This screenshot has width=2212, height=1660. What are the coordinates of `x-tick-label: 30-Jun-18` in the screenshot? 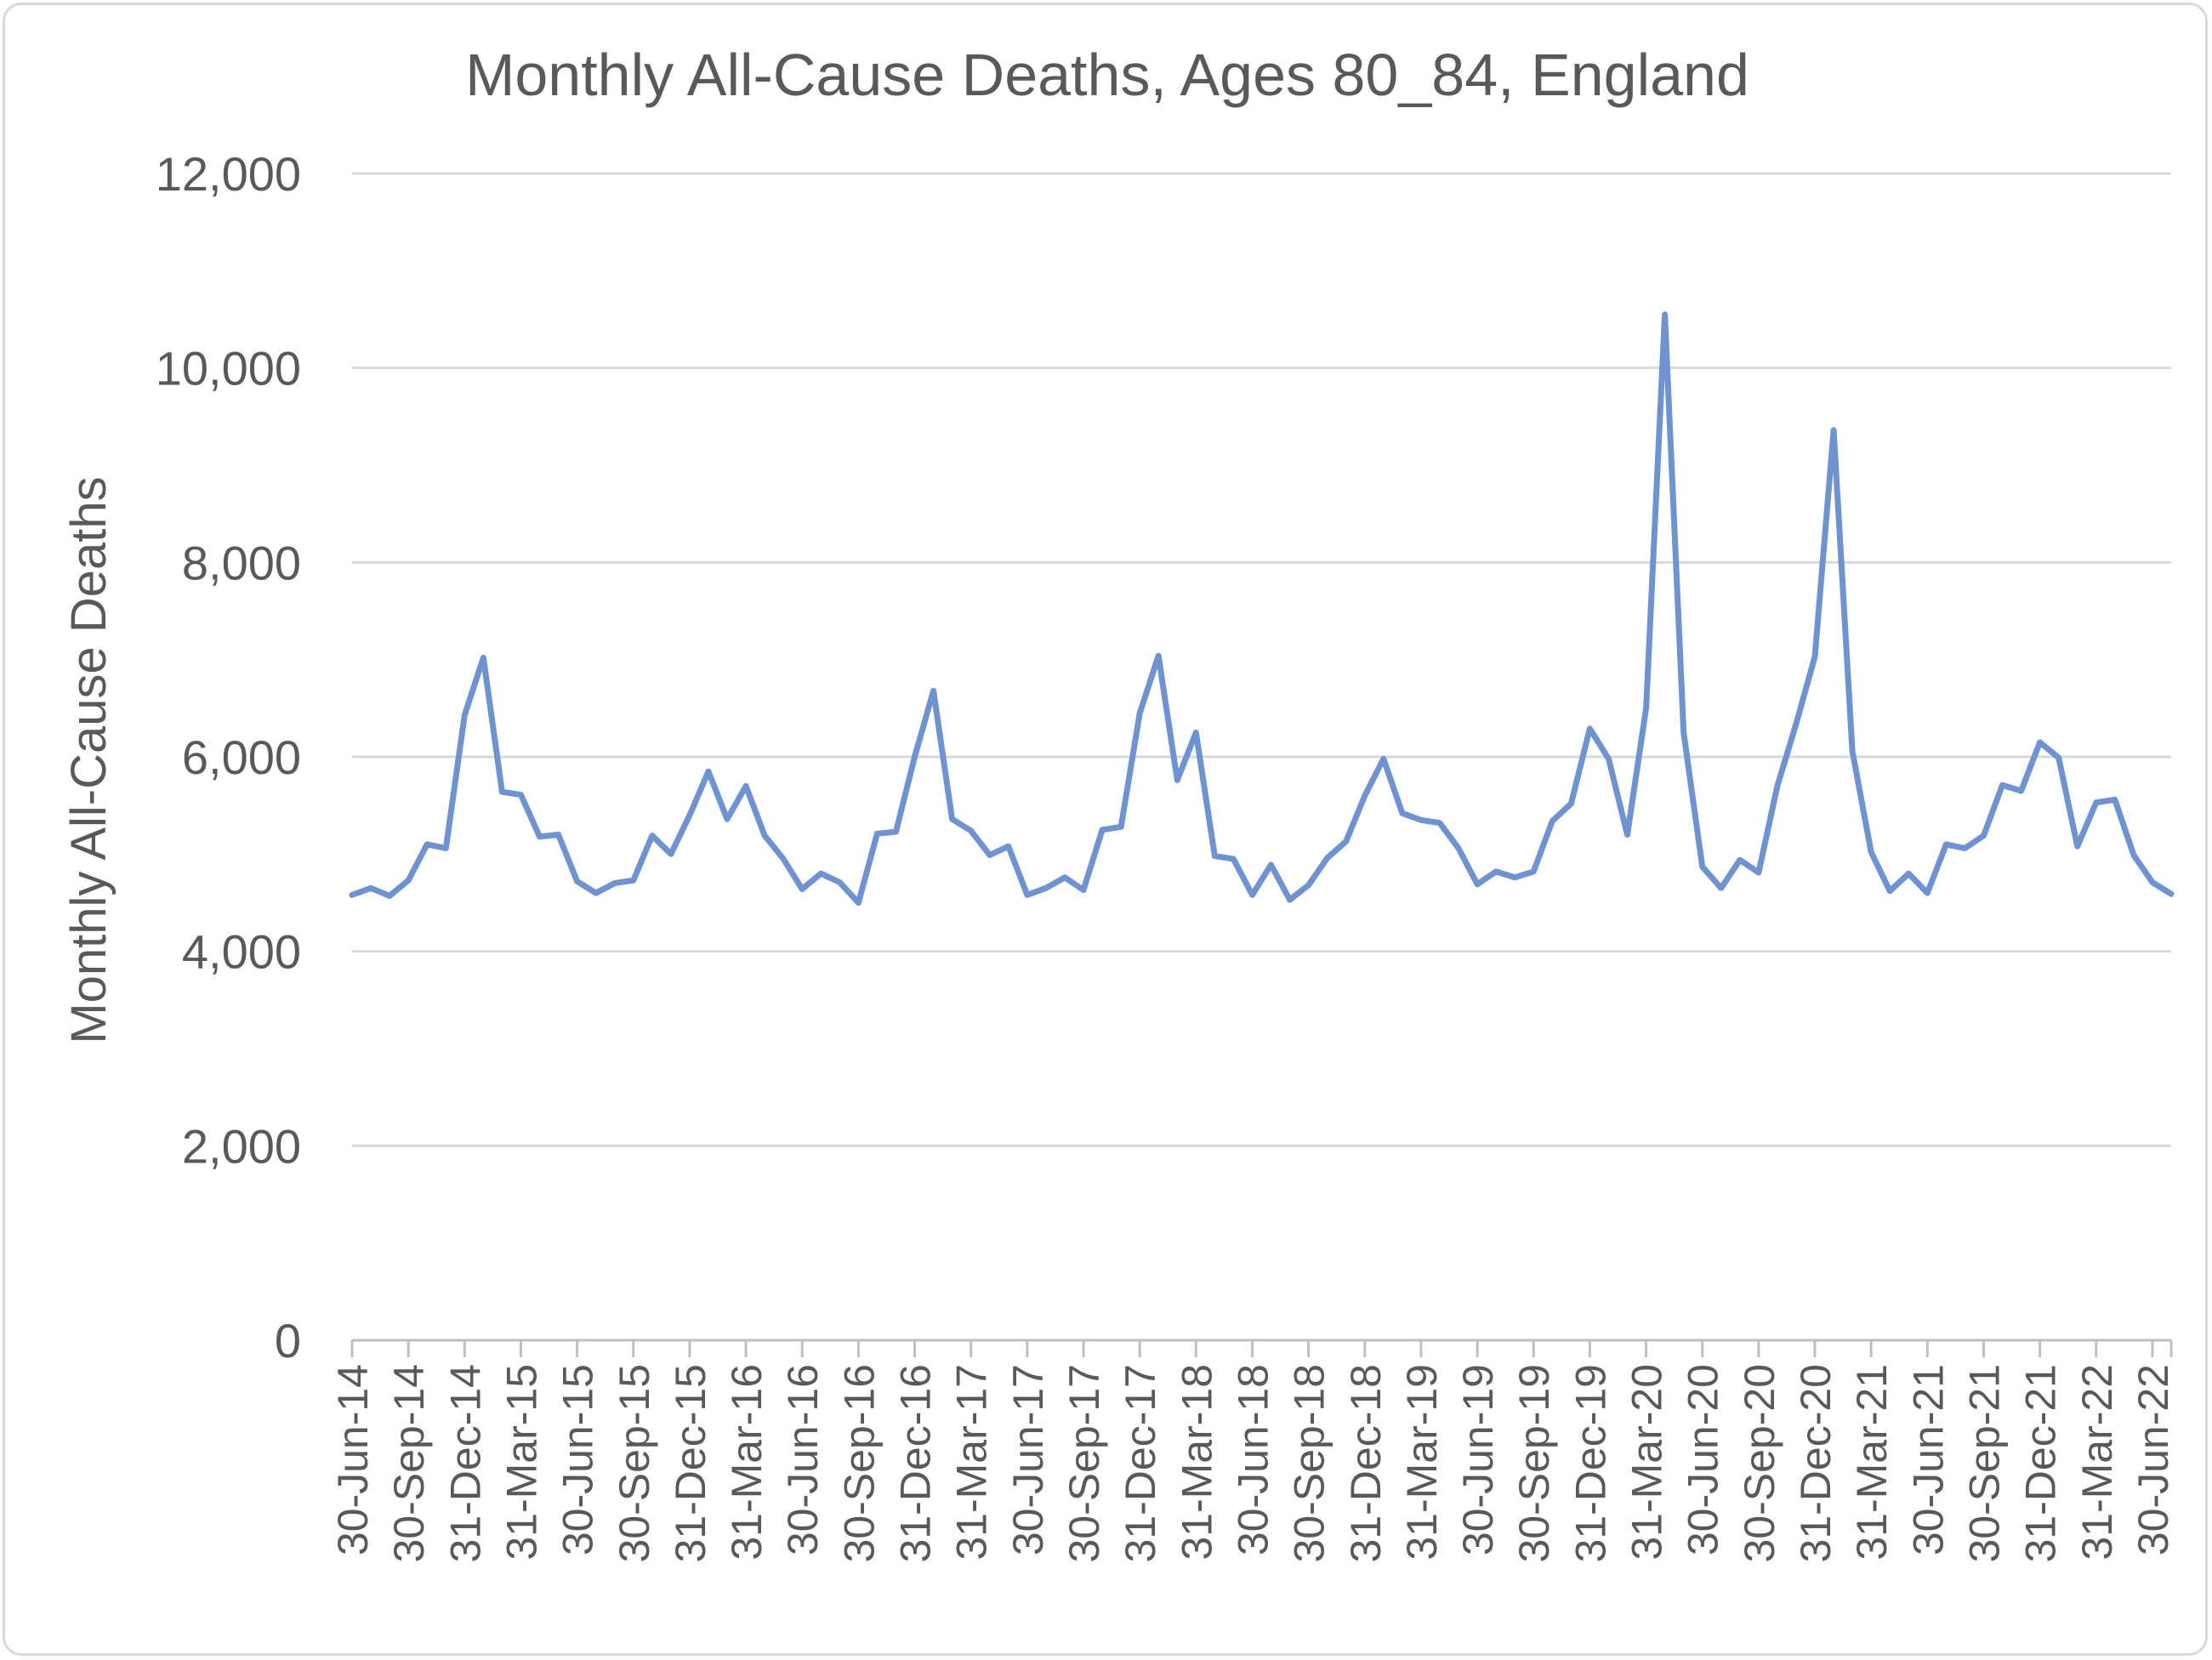 It's located at (1253, 1460).